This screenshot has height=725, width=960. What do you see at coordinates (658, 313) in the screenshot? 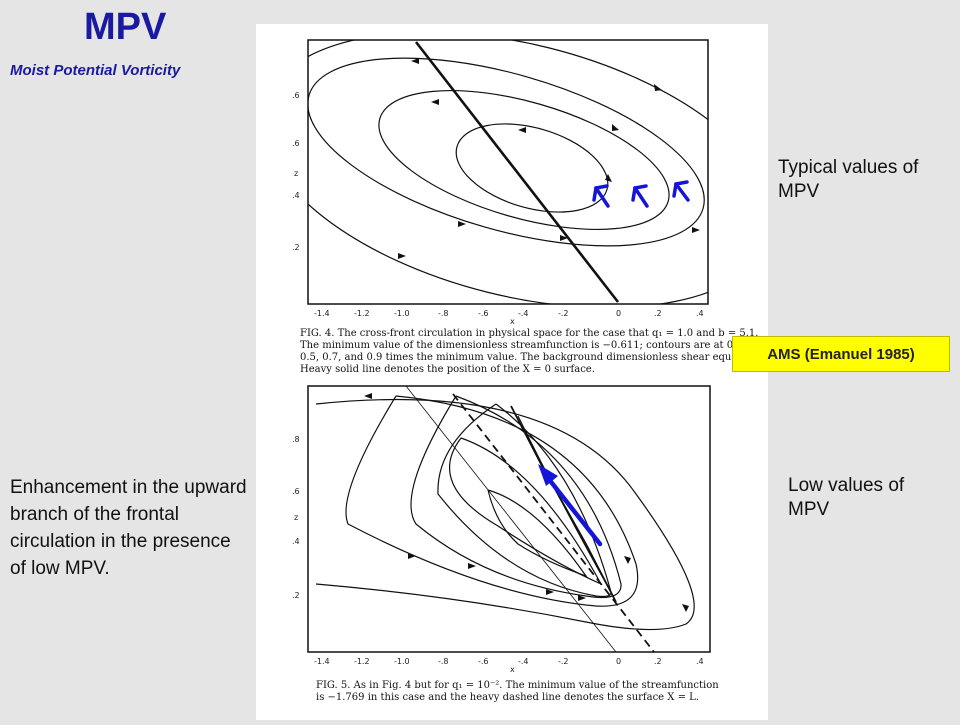
I see `fig4-xtick: .2` at bounding box center [658, 313].